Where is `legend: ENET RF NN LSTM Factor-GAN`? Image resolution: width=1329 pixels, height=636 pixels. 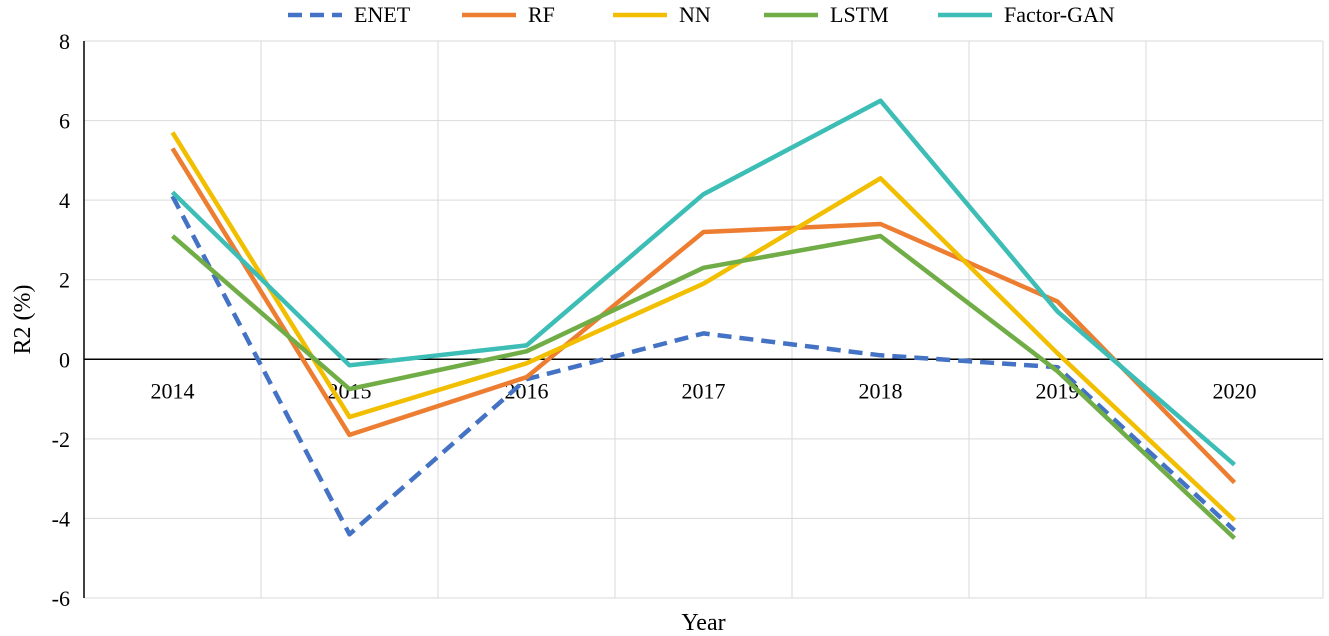
legend: ENET RF NN LSTM Factor-GAN is located at coordinates (701, 14).